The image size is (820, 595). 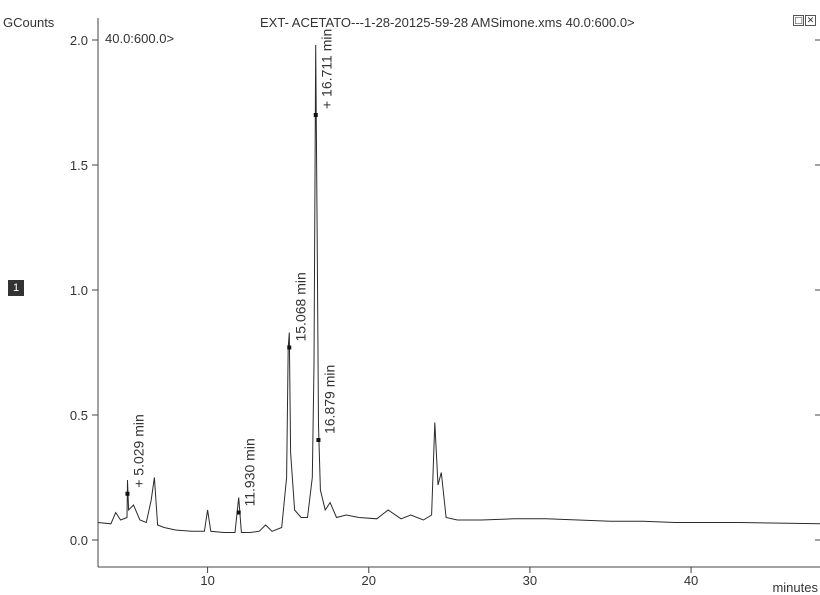 I want to click on y-tick-label: 0.0, so click(x=79, y=540).